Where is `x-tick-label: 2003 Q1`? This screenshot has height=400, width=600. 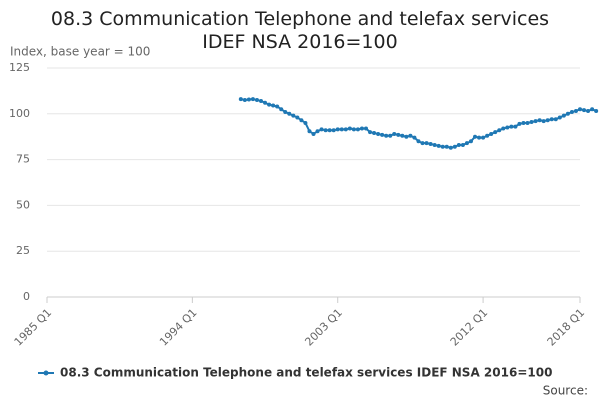 x-tick-label: 2003 Q1 is located at coordinates (323, 327).